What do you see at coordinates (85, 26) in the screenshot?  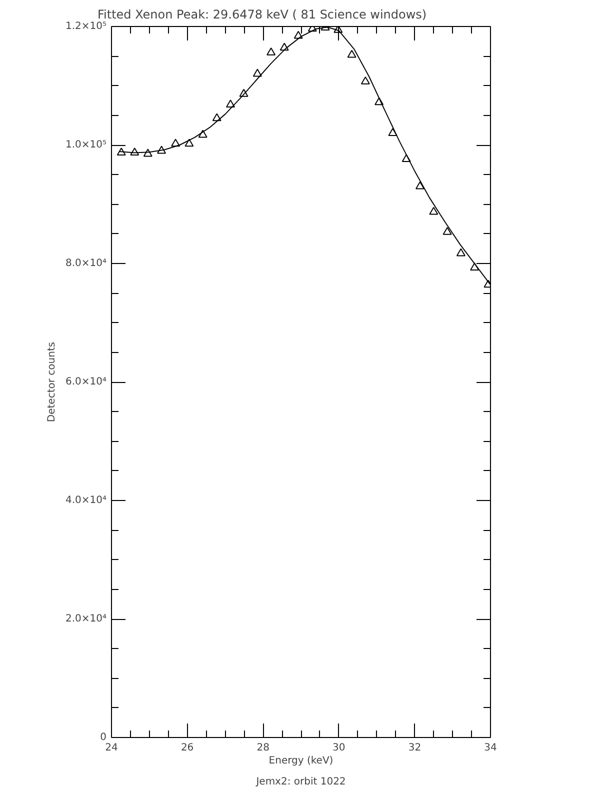 I see `y-tick-label: 1.2×10⁵` at bounding box center [85, 26].